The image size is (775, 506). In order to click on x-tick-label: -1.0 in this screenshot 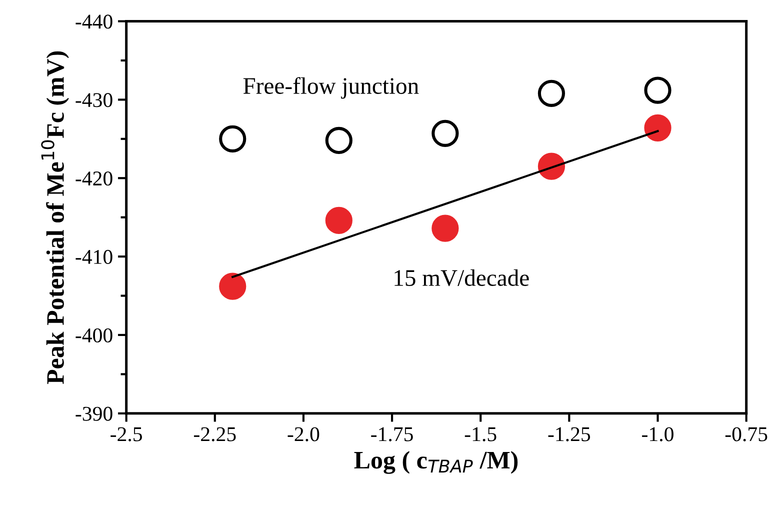, I will do `click(658, 434)`.